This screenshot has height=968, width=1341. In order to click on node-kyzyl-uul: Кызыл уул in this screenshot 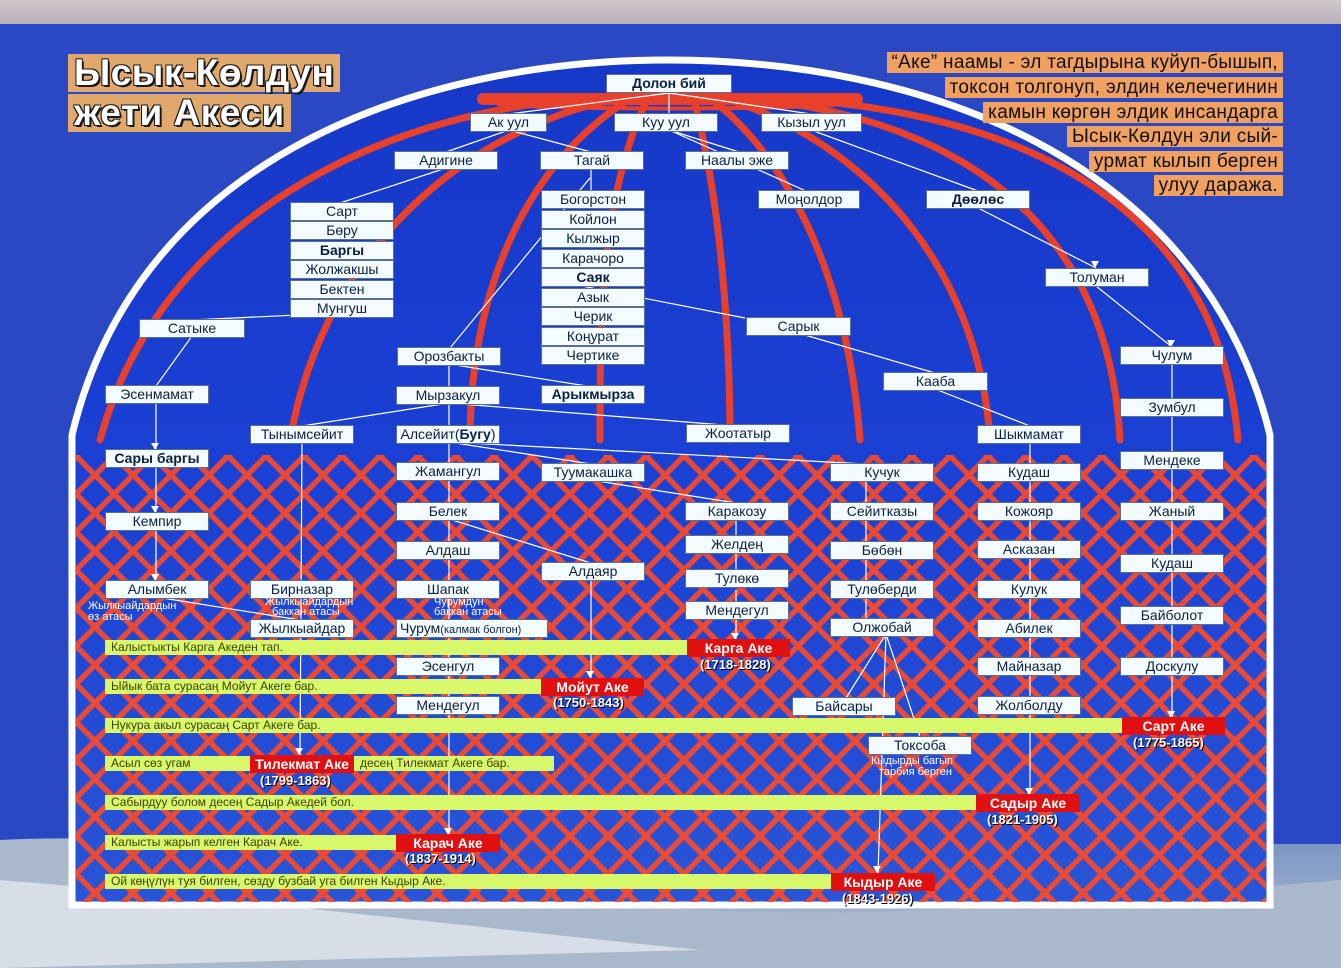, I will do `click(811, 122)`.